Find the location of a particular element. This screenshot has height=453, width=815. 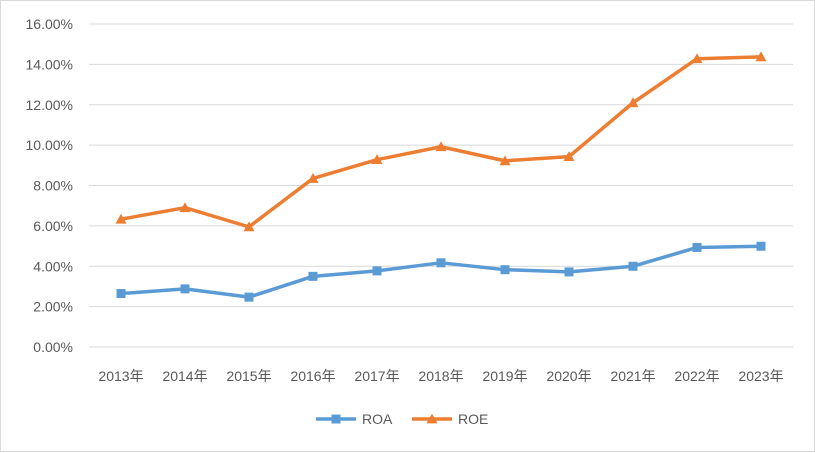

legend-item-roe: ROE is located at coordinates (450, 419).